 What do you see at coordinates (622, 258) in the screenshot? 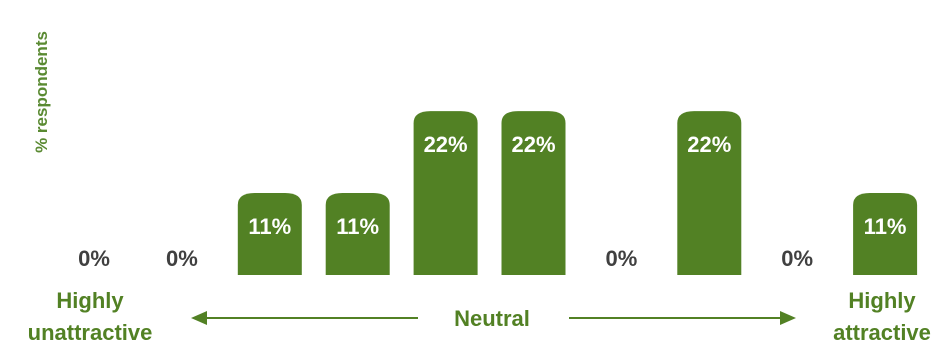
I see `value-label-7: 0%` at bounding box center [622, 258].